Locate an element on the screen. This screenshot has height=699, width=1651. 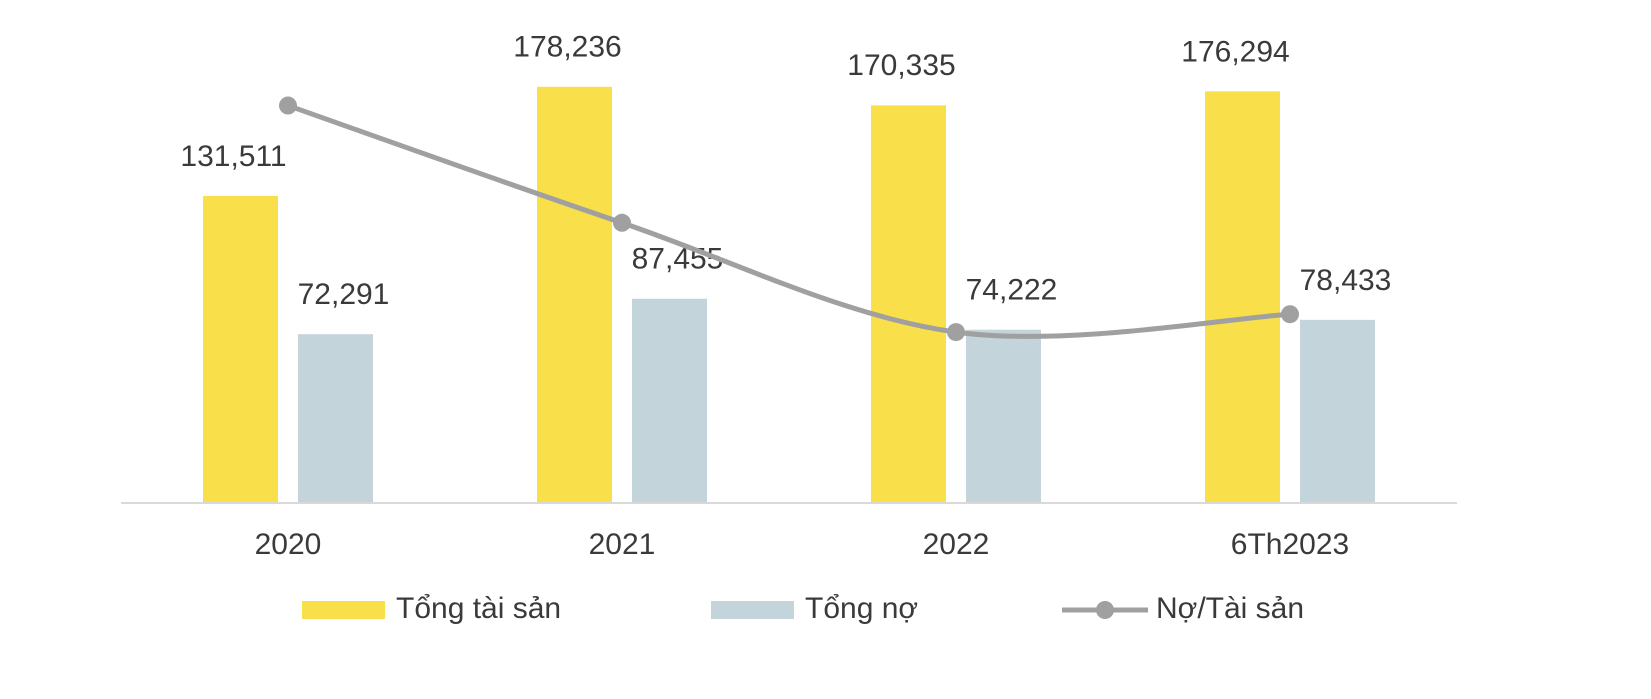
legend-label: Tổng nợ is located at coordinates (861, 608).